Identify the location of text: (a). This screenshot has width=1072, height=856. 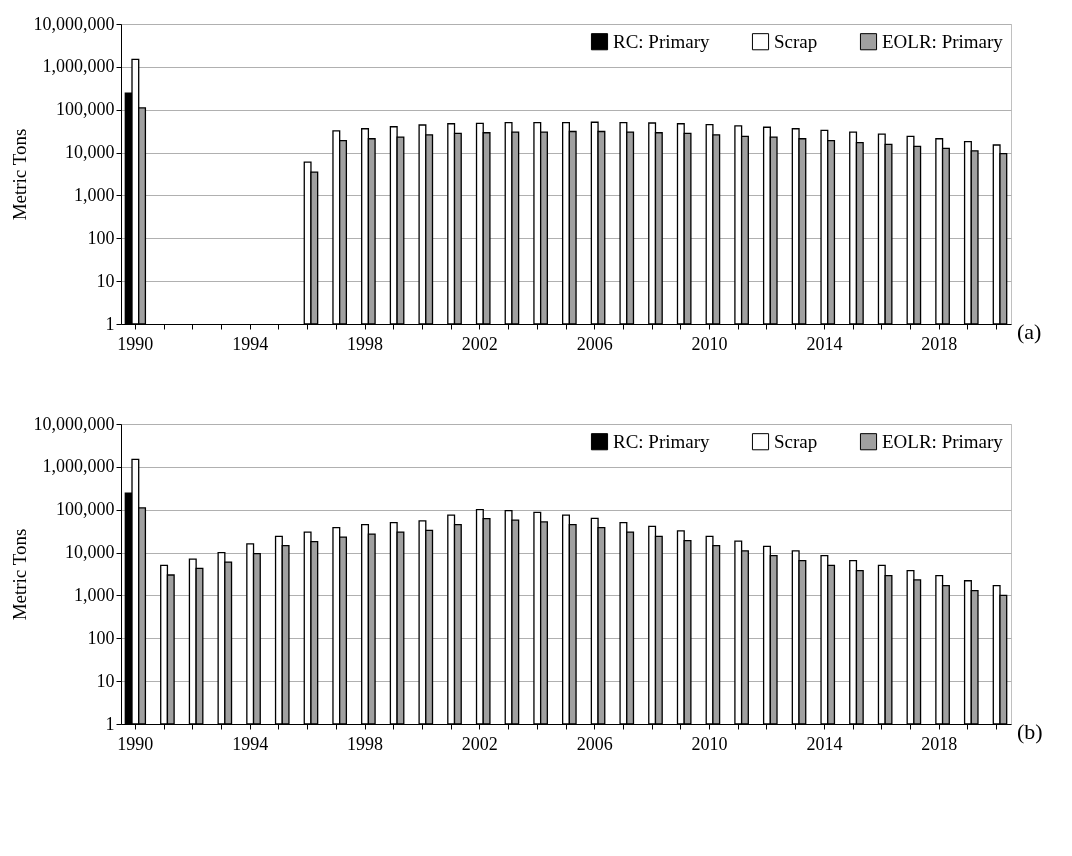
(1029, 331).